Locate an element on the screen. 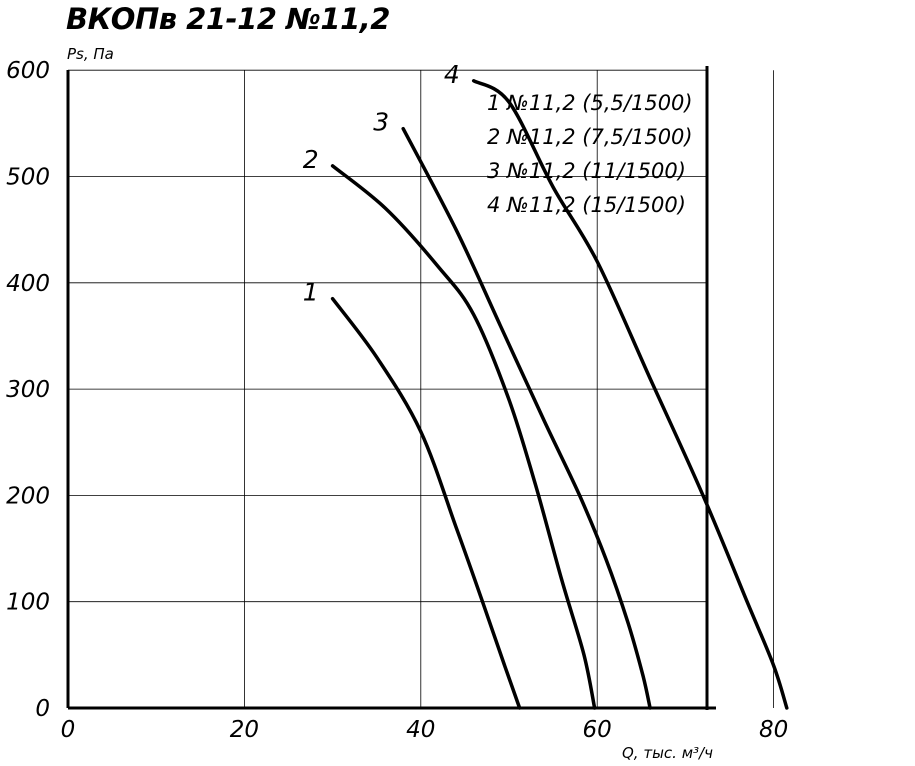 The image size is (915, 766). x-tick-label: 20 is located at coordinates (244, 730).